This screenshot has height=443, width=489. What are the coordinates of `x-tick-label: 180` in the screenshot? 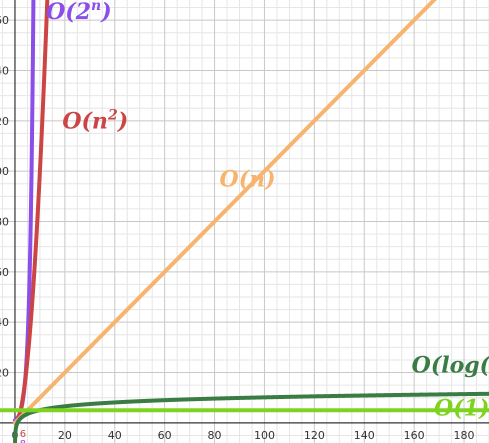 It's located at (464, 435).